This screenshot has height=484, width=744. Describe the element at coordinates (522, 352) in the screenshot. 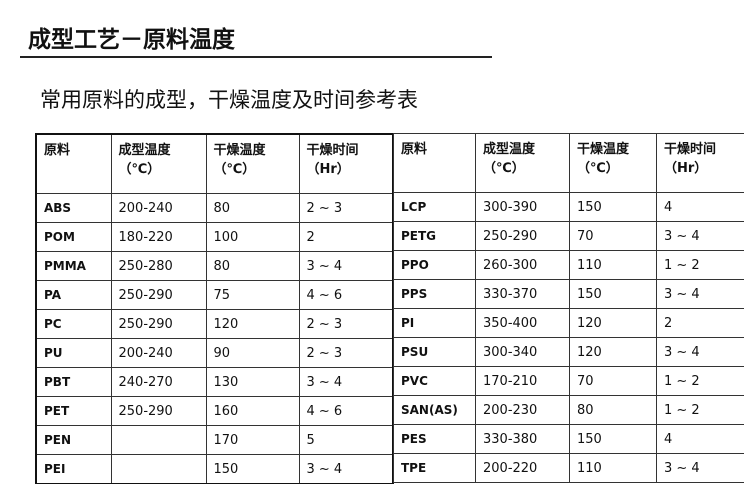

I see `cell: 300-340` at that location.